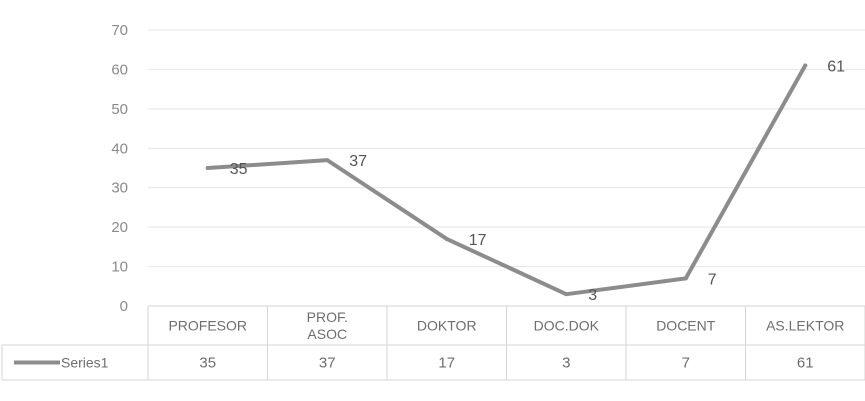 The image size is (865, 401). I want to click on category-label: DOKTOR, so click(447, 326).